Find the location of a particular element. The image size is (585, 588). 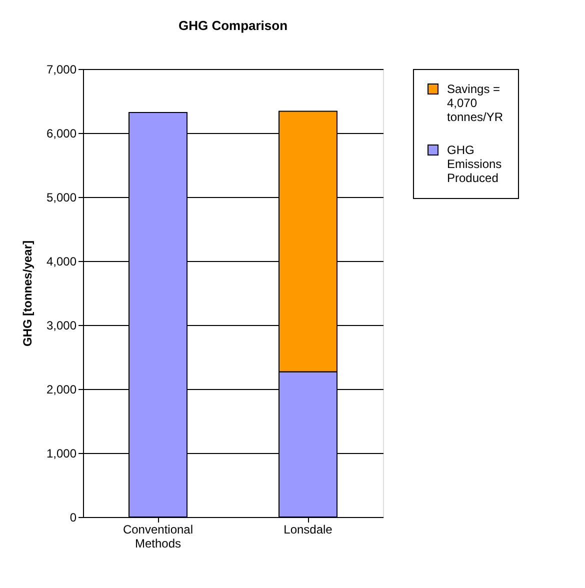

x-tick-label: Lonsdale is located at coordinates (308, 529).